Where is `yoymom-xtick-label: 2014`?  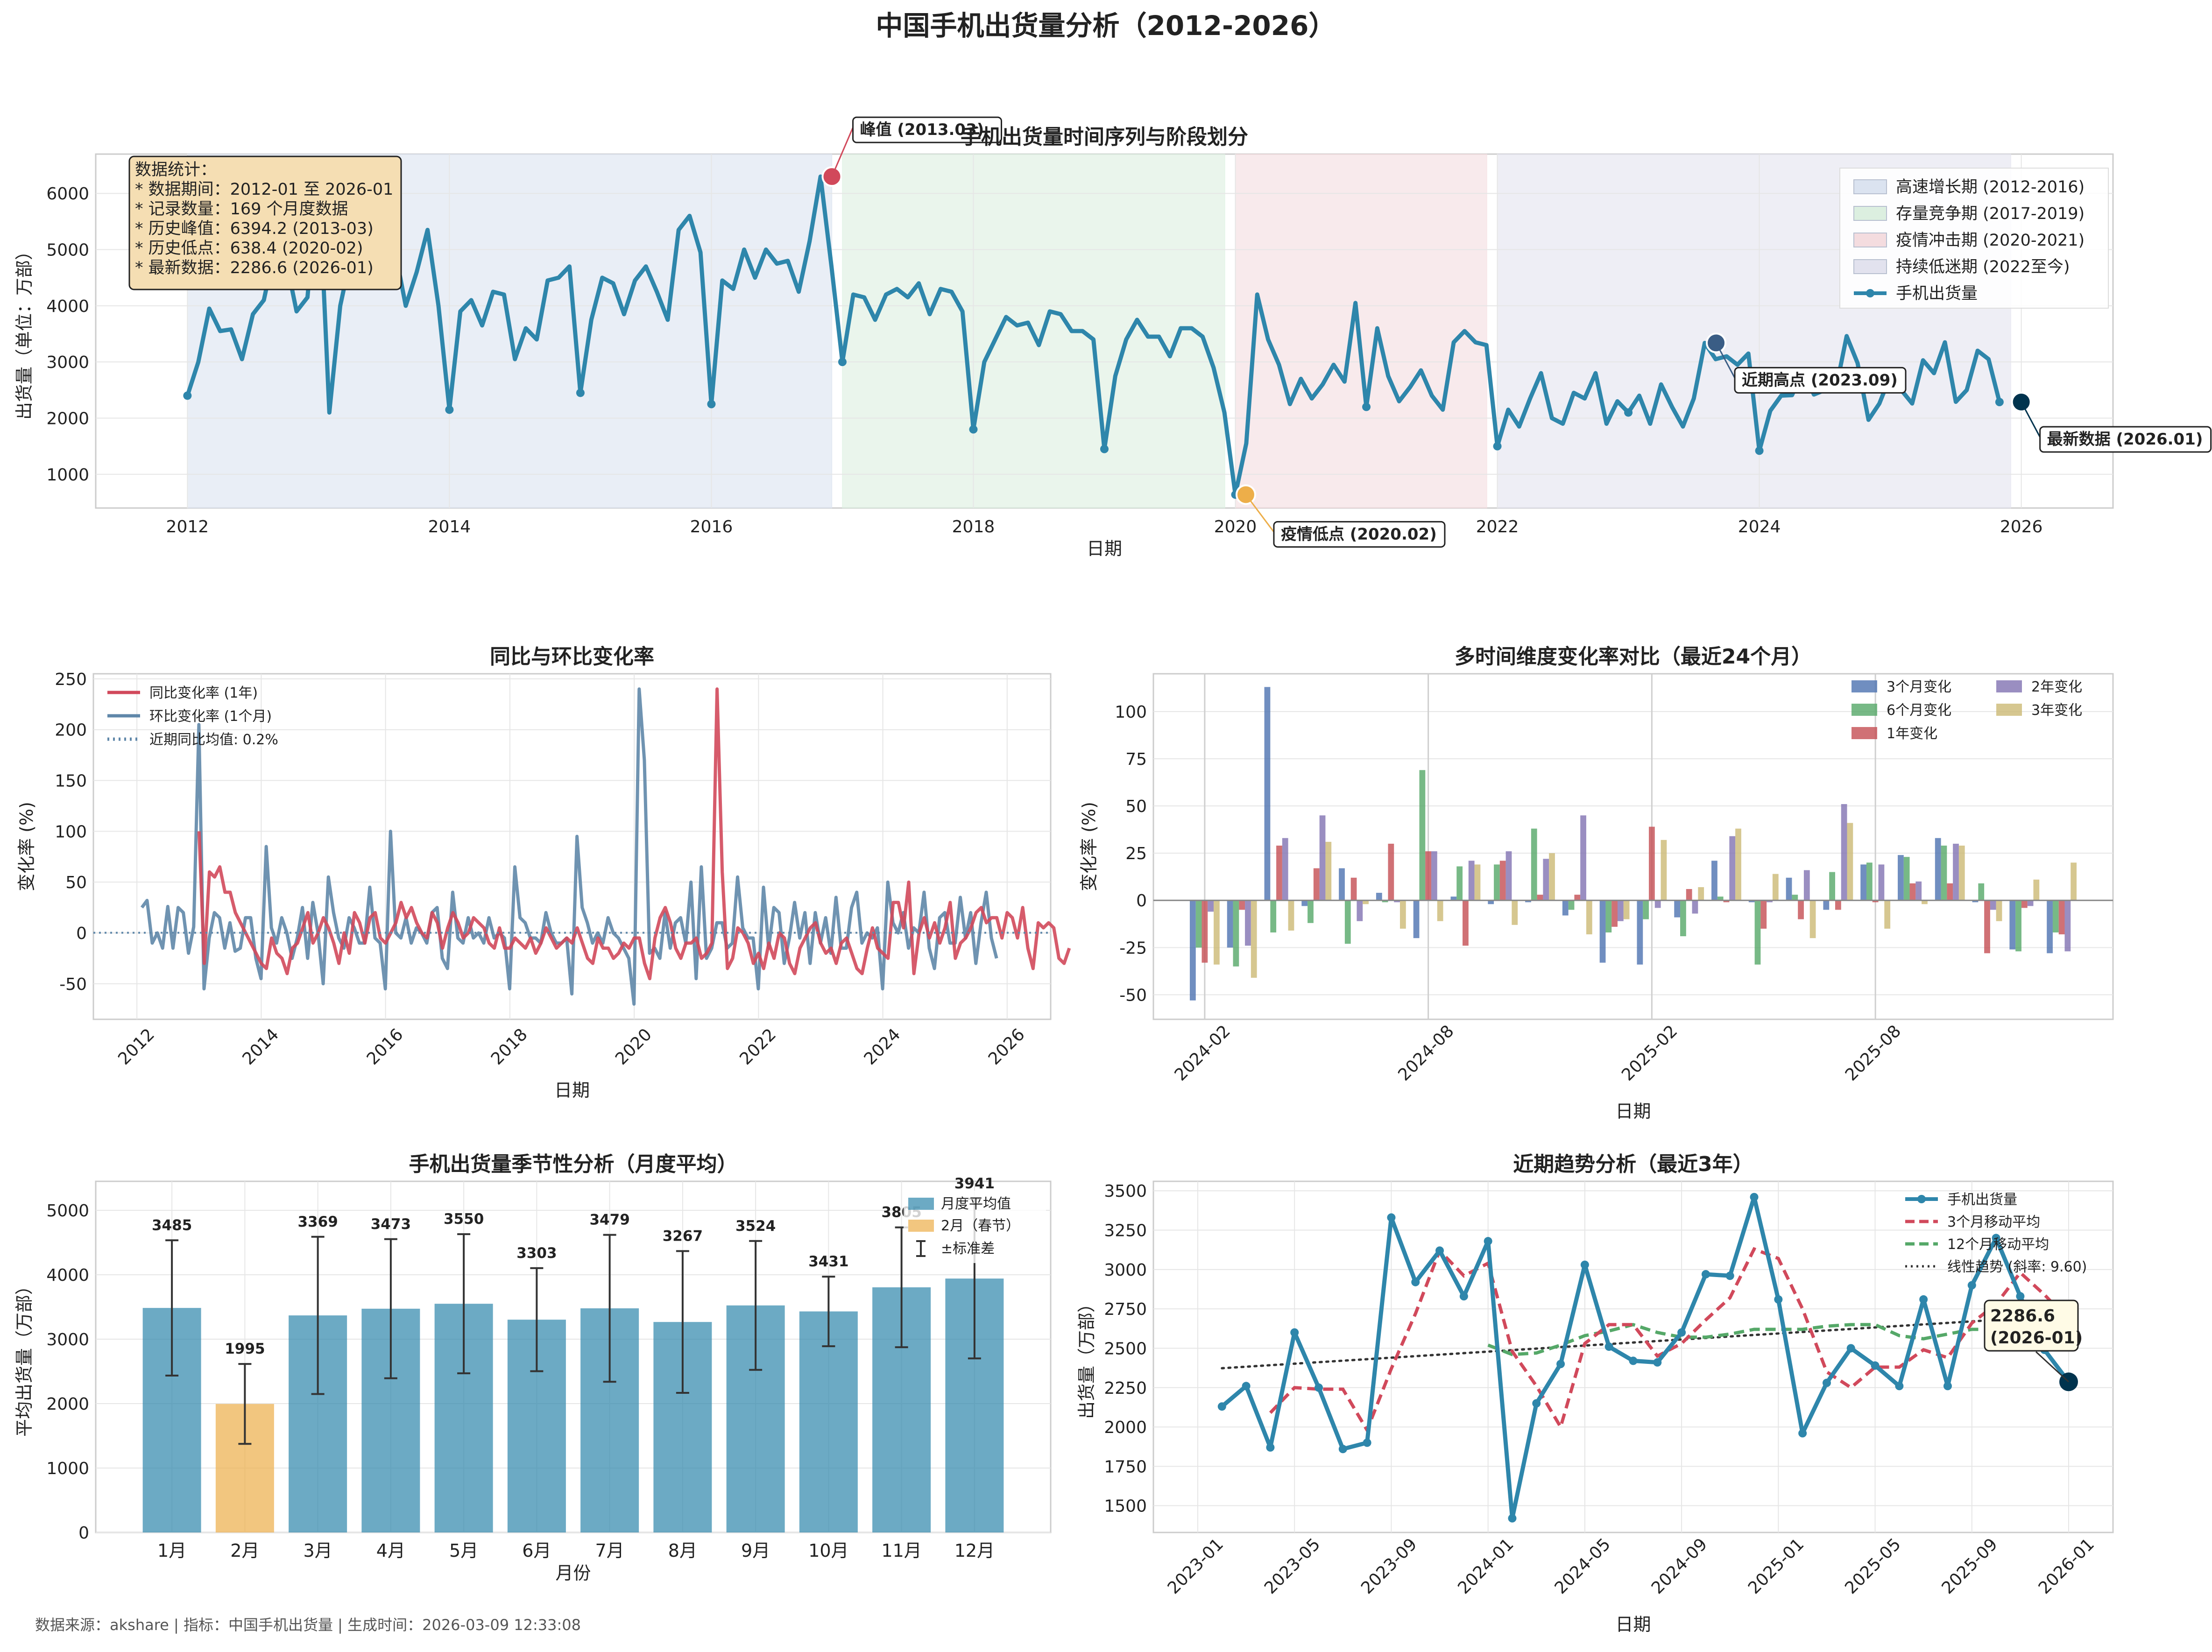 yoymom-xtick-label: 2014 is located at coordinates (261, 1047).